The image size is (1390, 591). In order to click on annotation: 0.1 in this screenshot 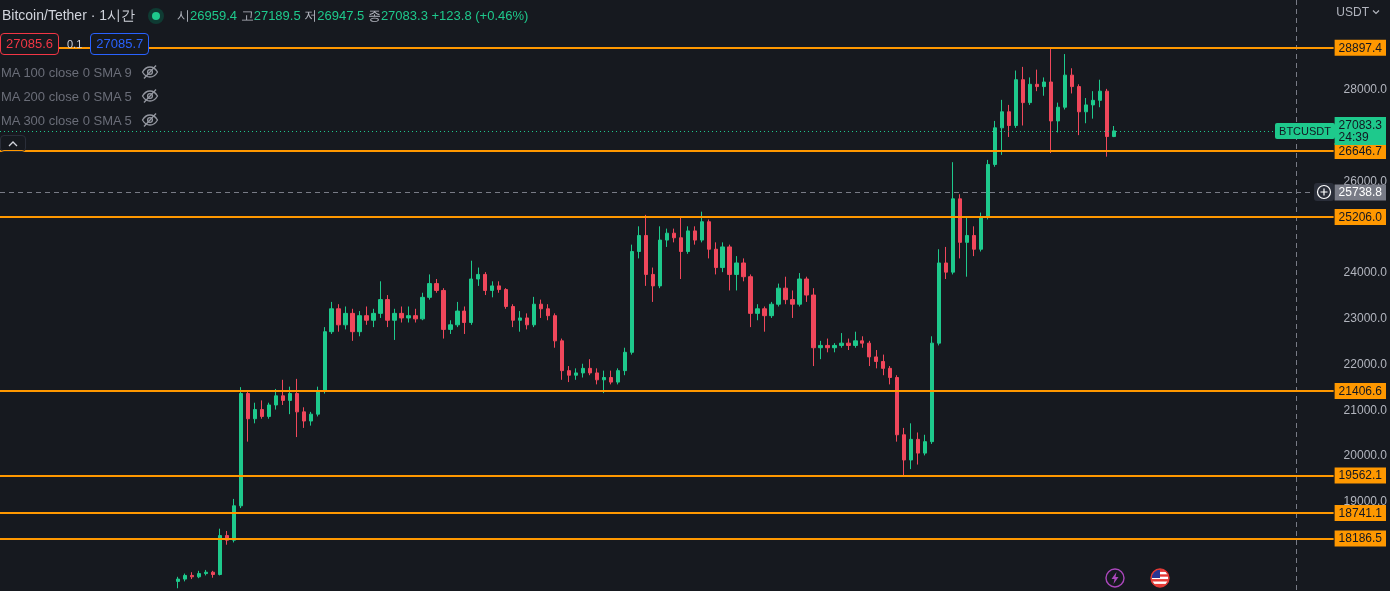, I will do `click(75, 44)`.